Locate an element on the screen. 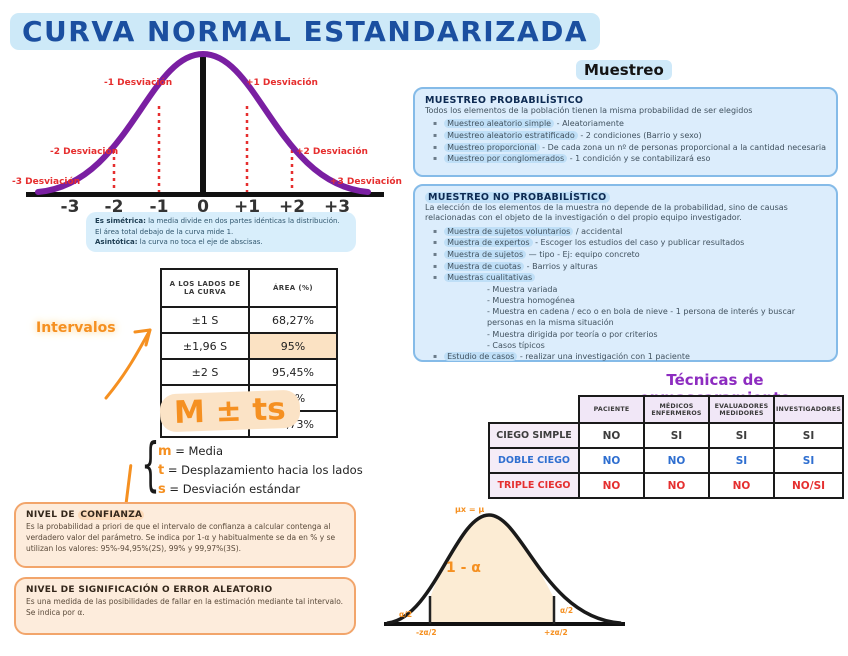 The image size is (848, 656). legend-definition: Desplazamiento hacia los lados is located at coordinates (272, 470).